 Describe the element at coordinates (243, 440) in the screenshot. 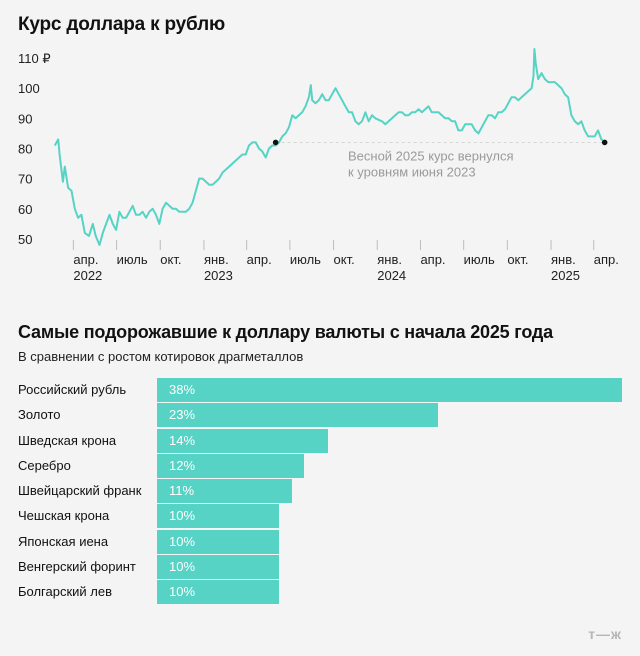

I see `bar: 14%` at that location.